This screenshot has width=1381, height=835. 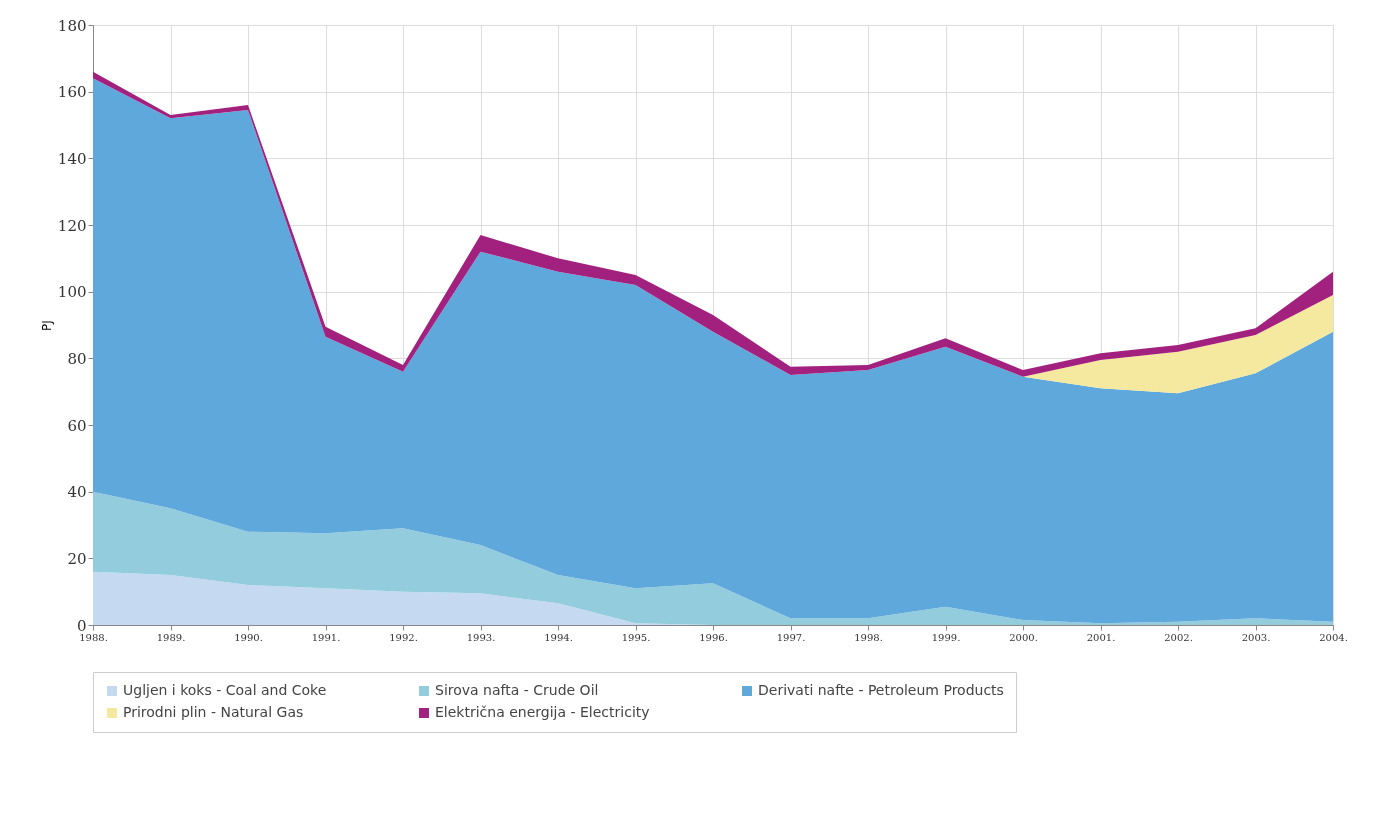 I want to click on y-tick-label: 60, so click(x=77, y=425).